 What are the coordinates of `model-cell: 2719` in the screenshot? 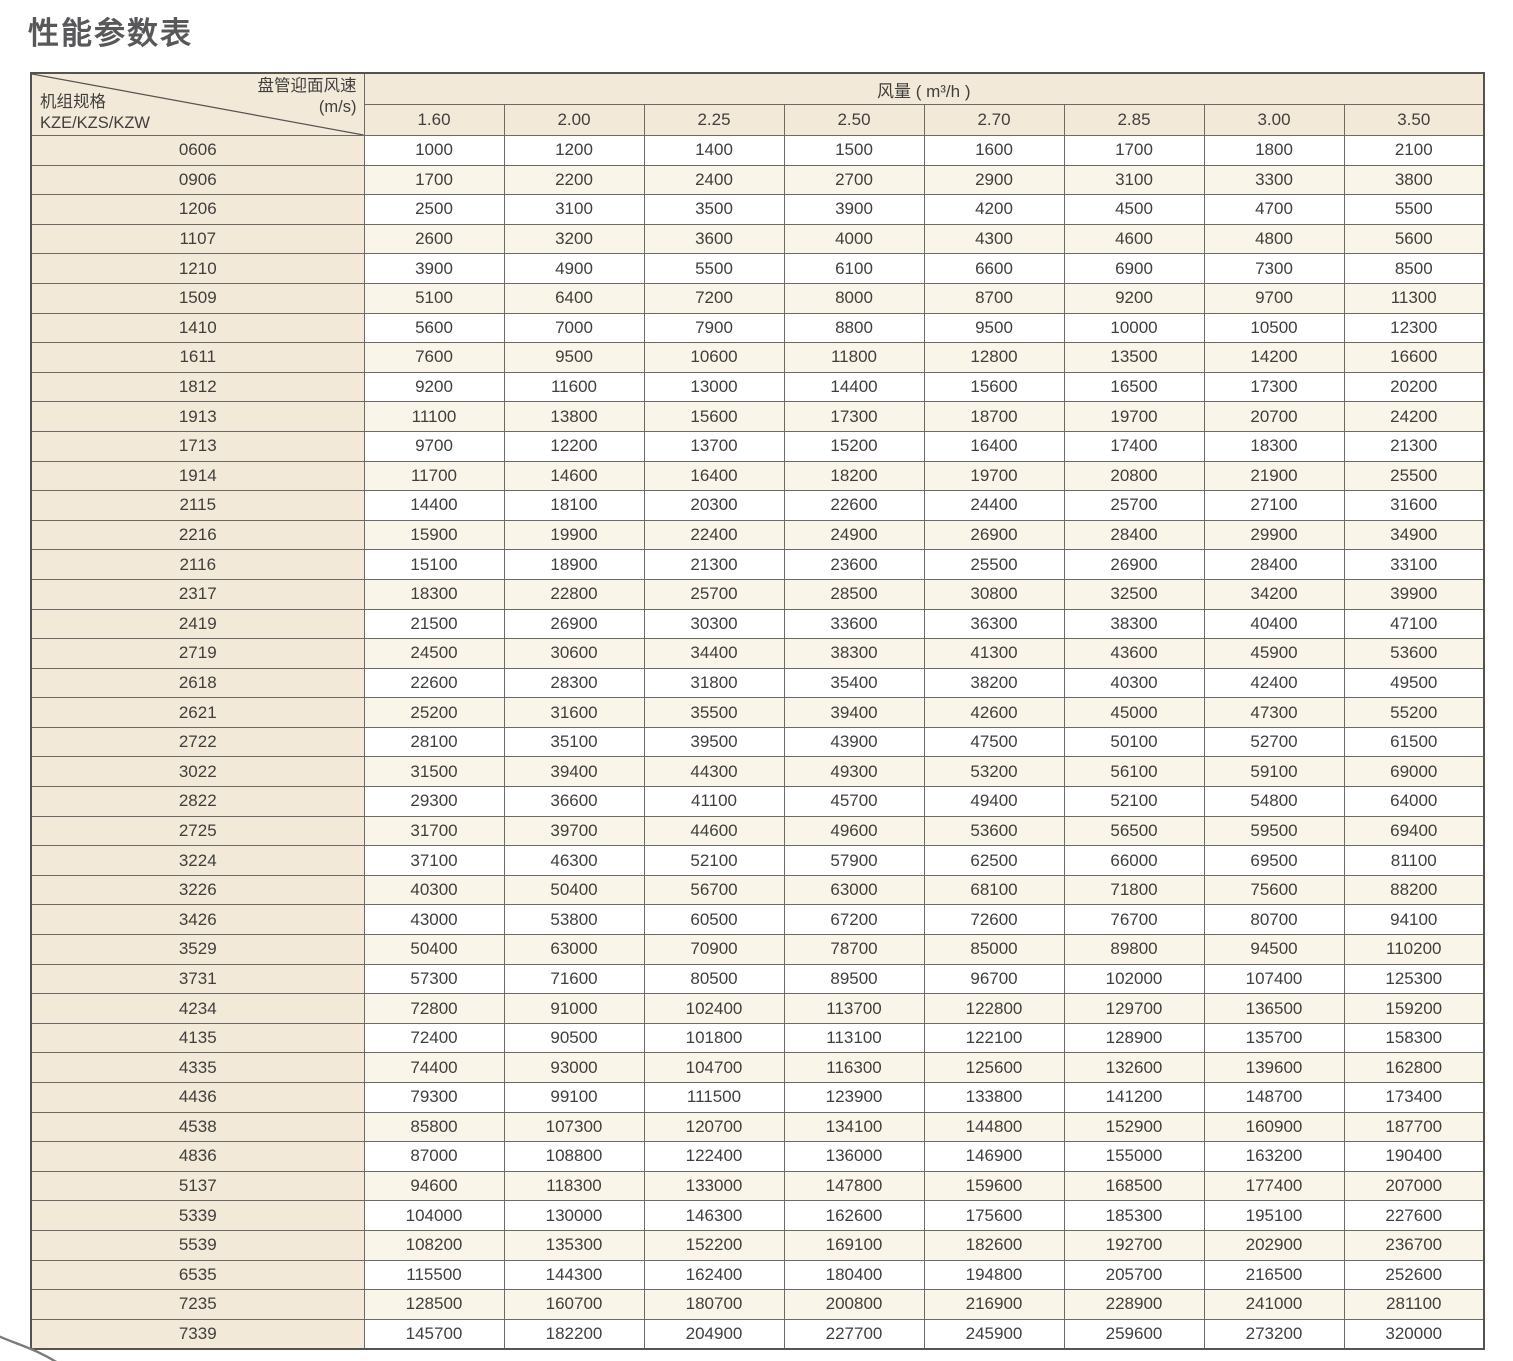 It's located at (197, 653).